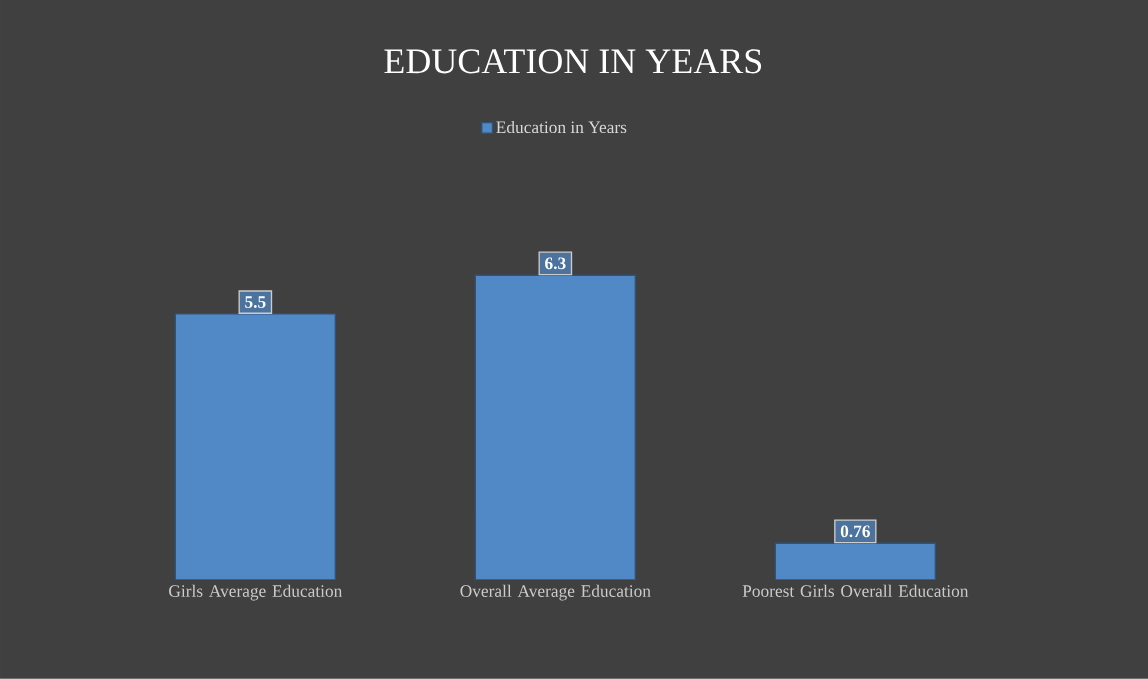 The image size is (1148, 679). I want to click on data-label: 5.5, so click(255, 302).